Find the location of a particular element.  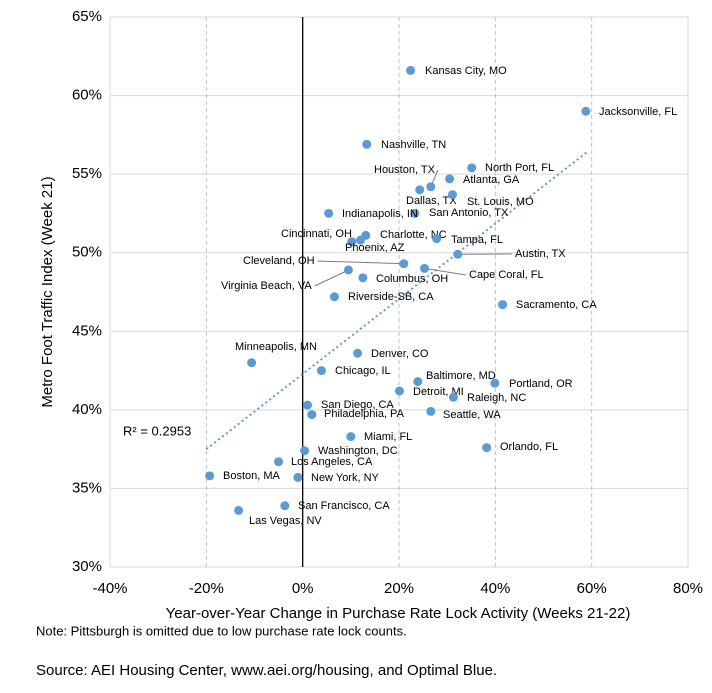

point-label: Los Angeles, CA is located at coordinates (332, 462).